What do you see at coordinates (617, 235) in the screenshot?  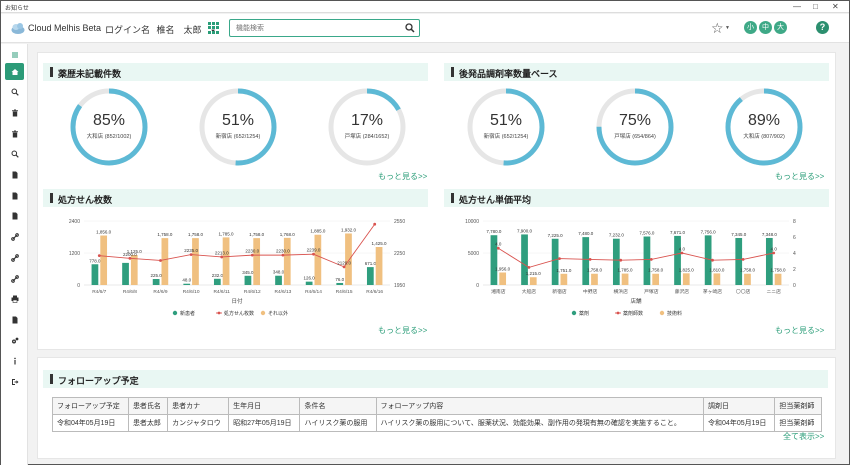 I see `data-label: 7,232.0` at bounding box center [617, 235].